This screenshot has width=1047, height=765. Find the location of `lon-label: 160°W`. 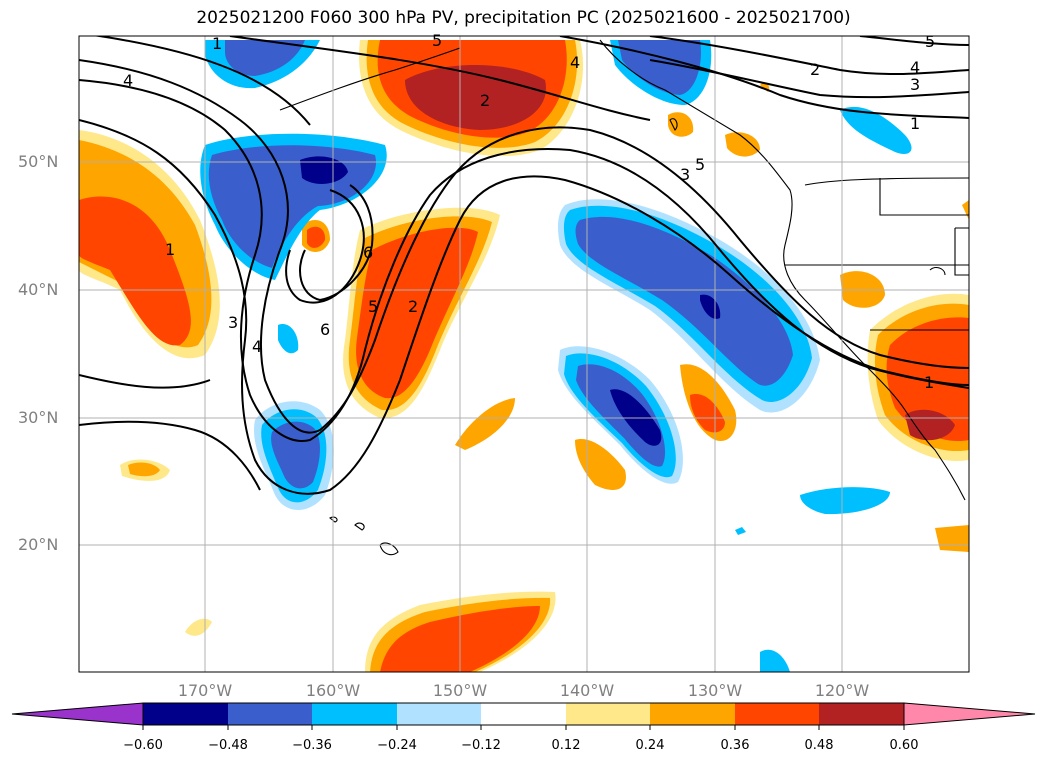

lon-label: 160°W is located at coordinates (333, 690).